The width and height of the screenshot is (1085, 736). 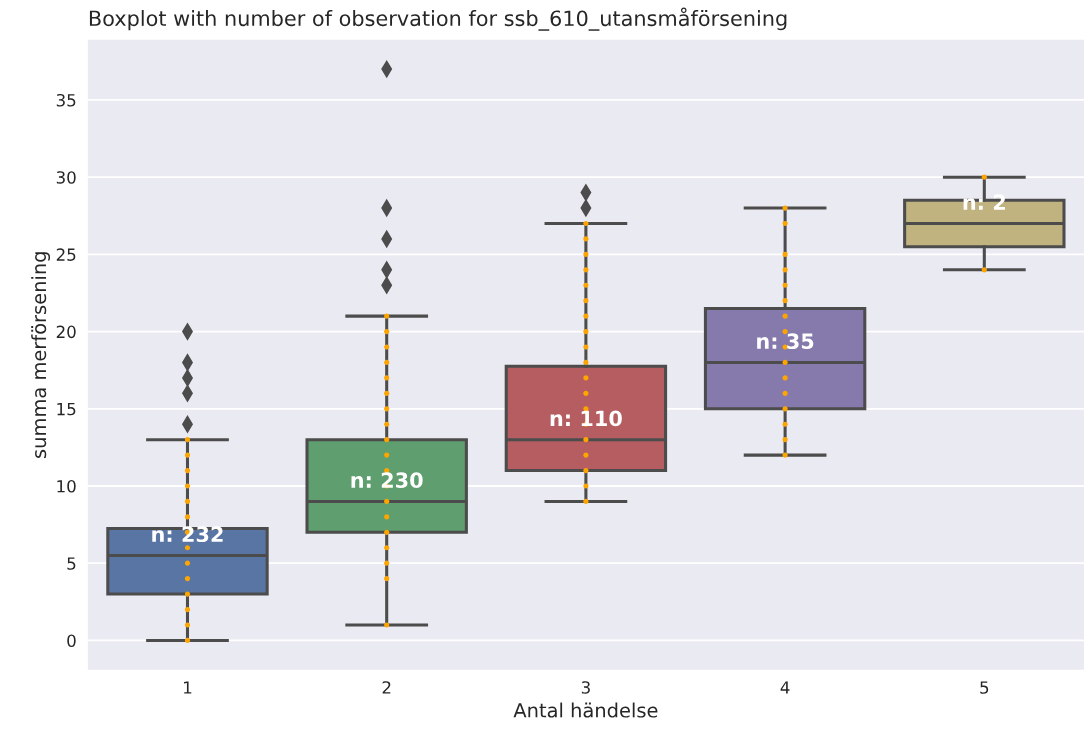 I want to click on annotation: n: 35, so click(x=785, y=341).